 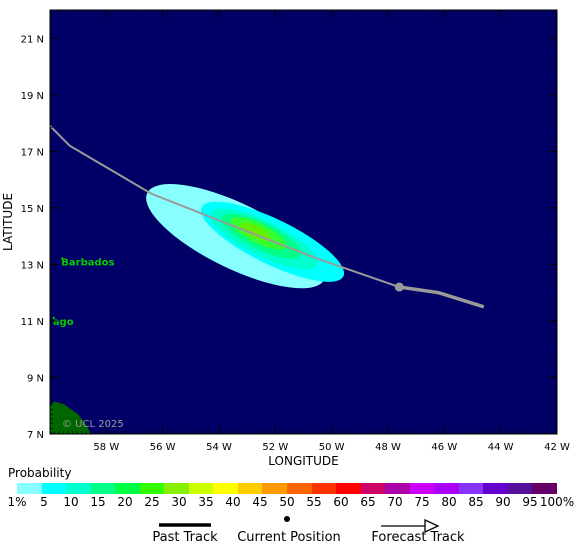 I want to click on place-labels: Barbados ago, so click(x=83, y=292).